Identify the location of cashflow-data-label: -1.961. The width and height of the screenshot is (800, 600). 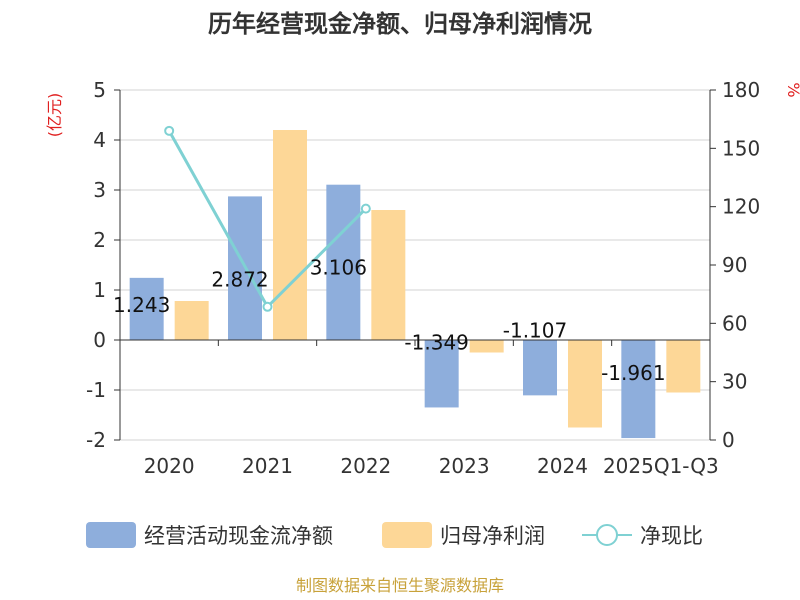
(633, 373).